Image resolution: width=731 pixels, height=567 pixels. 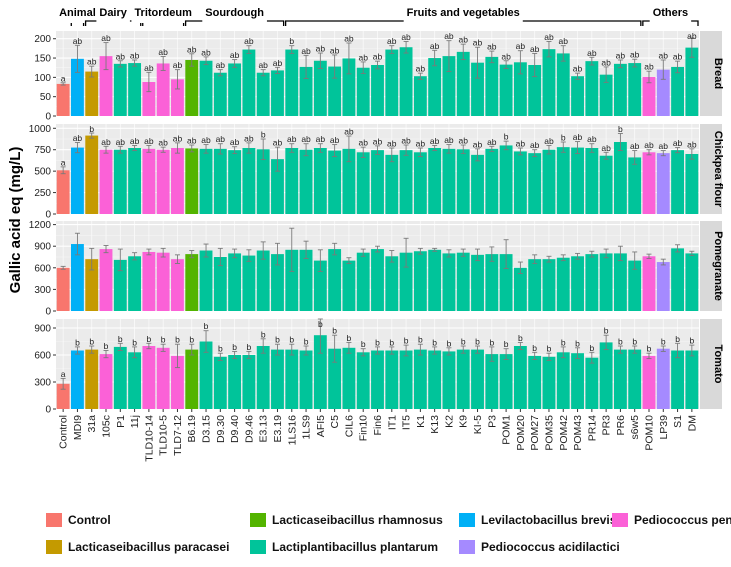 What do you see at coordinates (349, 181) in the screenshot?
I see `bar-chickpea-flour-CIL6` at bounding box center [349, 181].